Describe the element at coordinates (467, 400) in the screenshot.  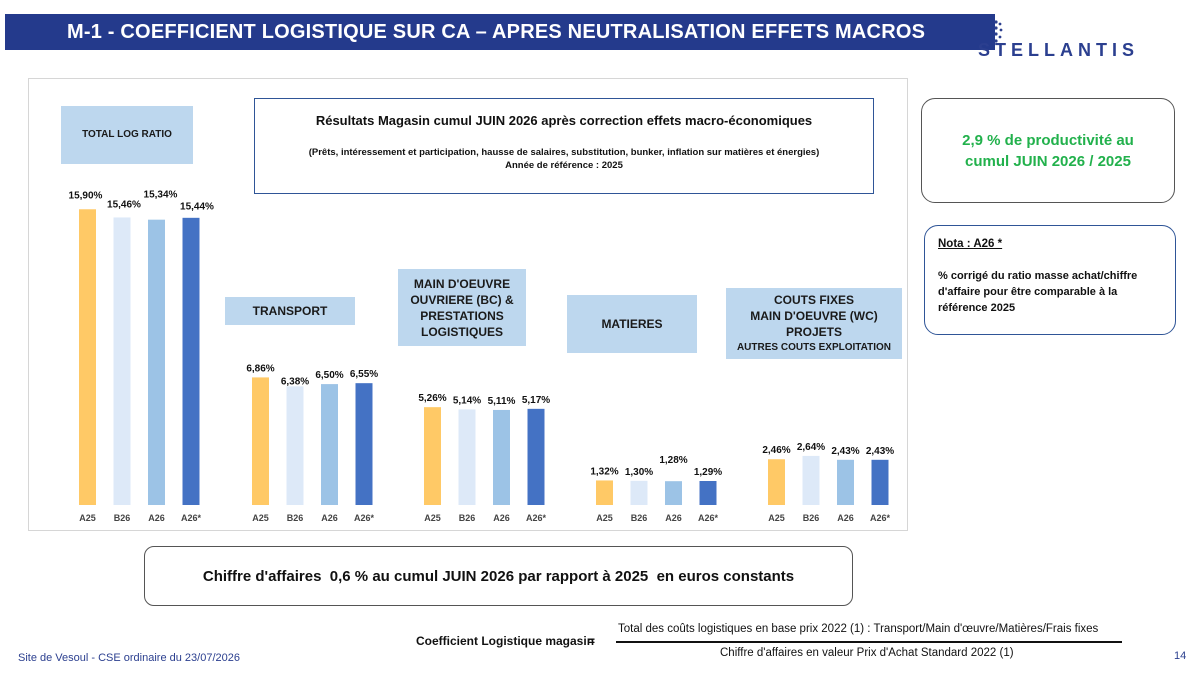
I see `bar-value-label: 5,14%` at that location.